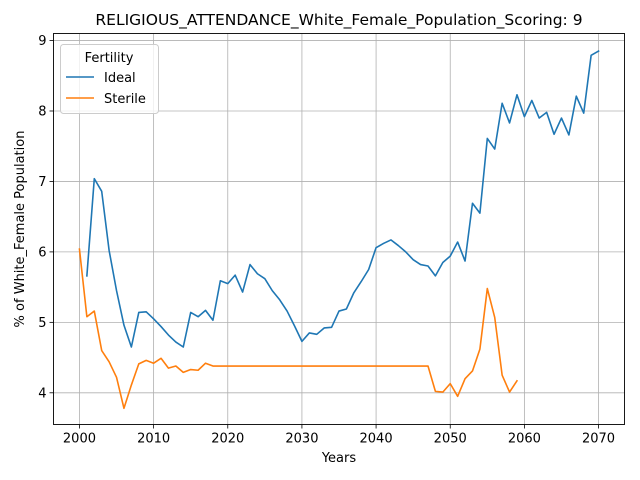 The height and width of the screenshot is (480, 640). What do you see at coordinates (79, 439) in the screenshot?
I see `x-tick-label: 2000` at bounding box center [79, 439].